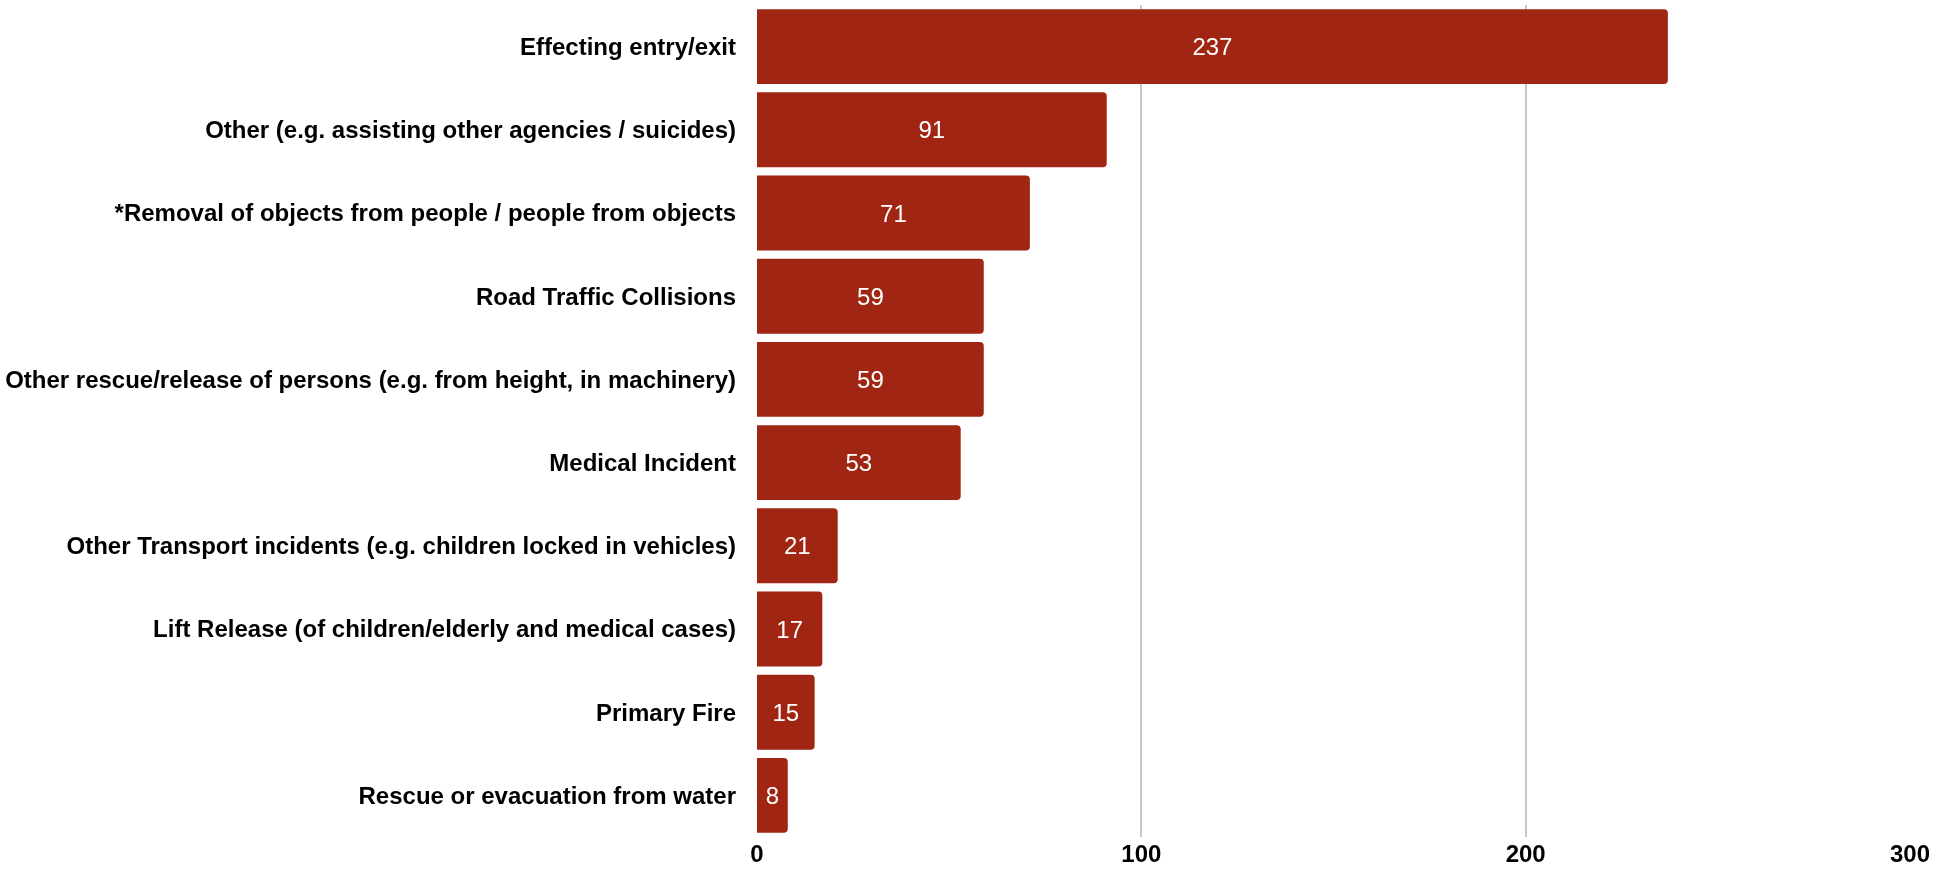 This screenshot has width=1960, height=887. I want to click on data-label: 17, so click(790, 629).